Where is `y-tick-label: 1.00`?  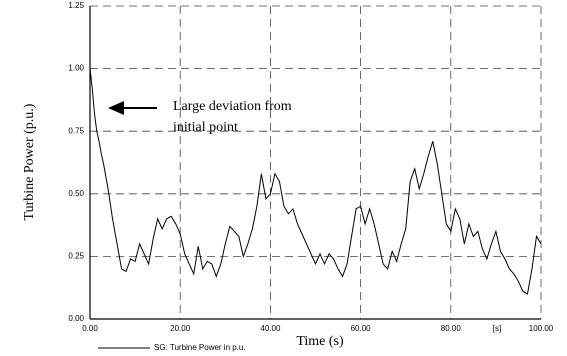 y-tick-label: 1.00 is located at coordinates (76, 68).